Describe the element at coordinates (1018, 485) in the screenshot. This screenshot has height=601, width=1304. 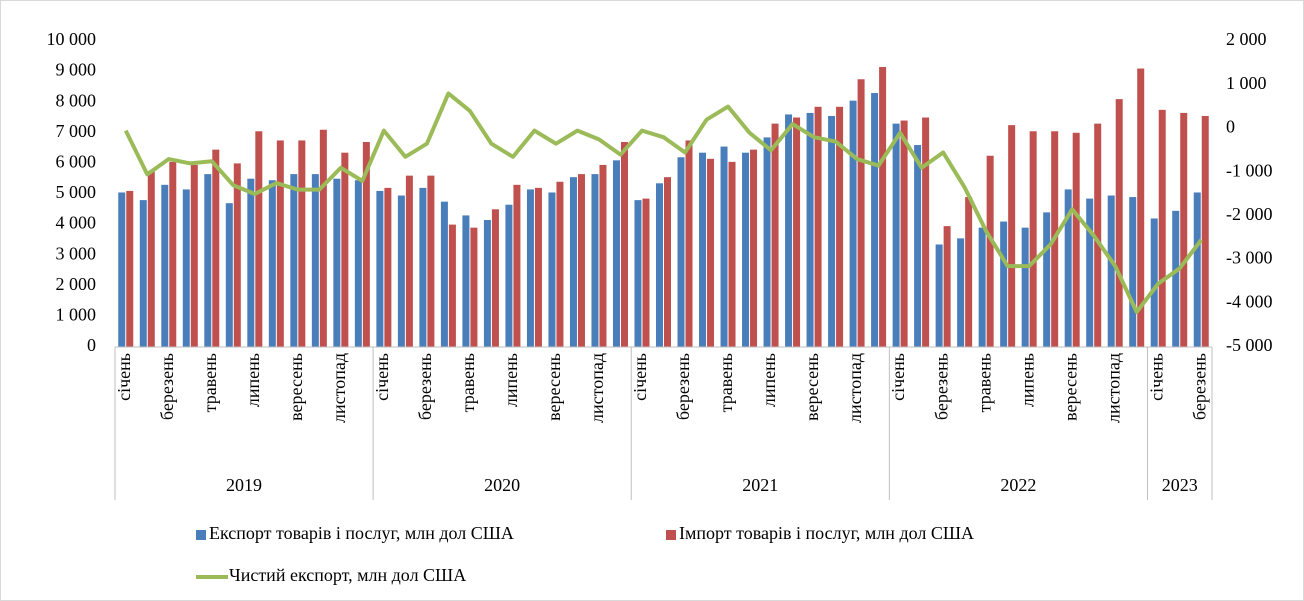
I see `group-label: 2022` at that location.